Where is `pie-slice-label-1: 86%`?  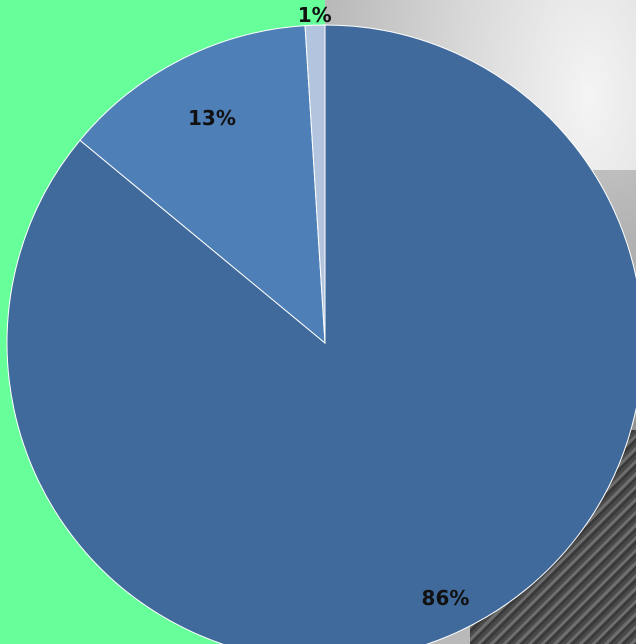
pie-slice-label-1: 86% is located at coordinates (446, 598).